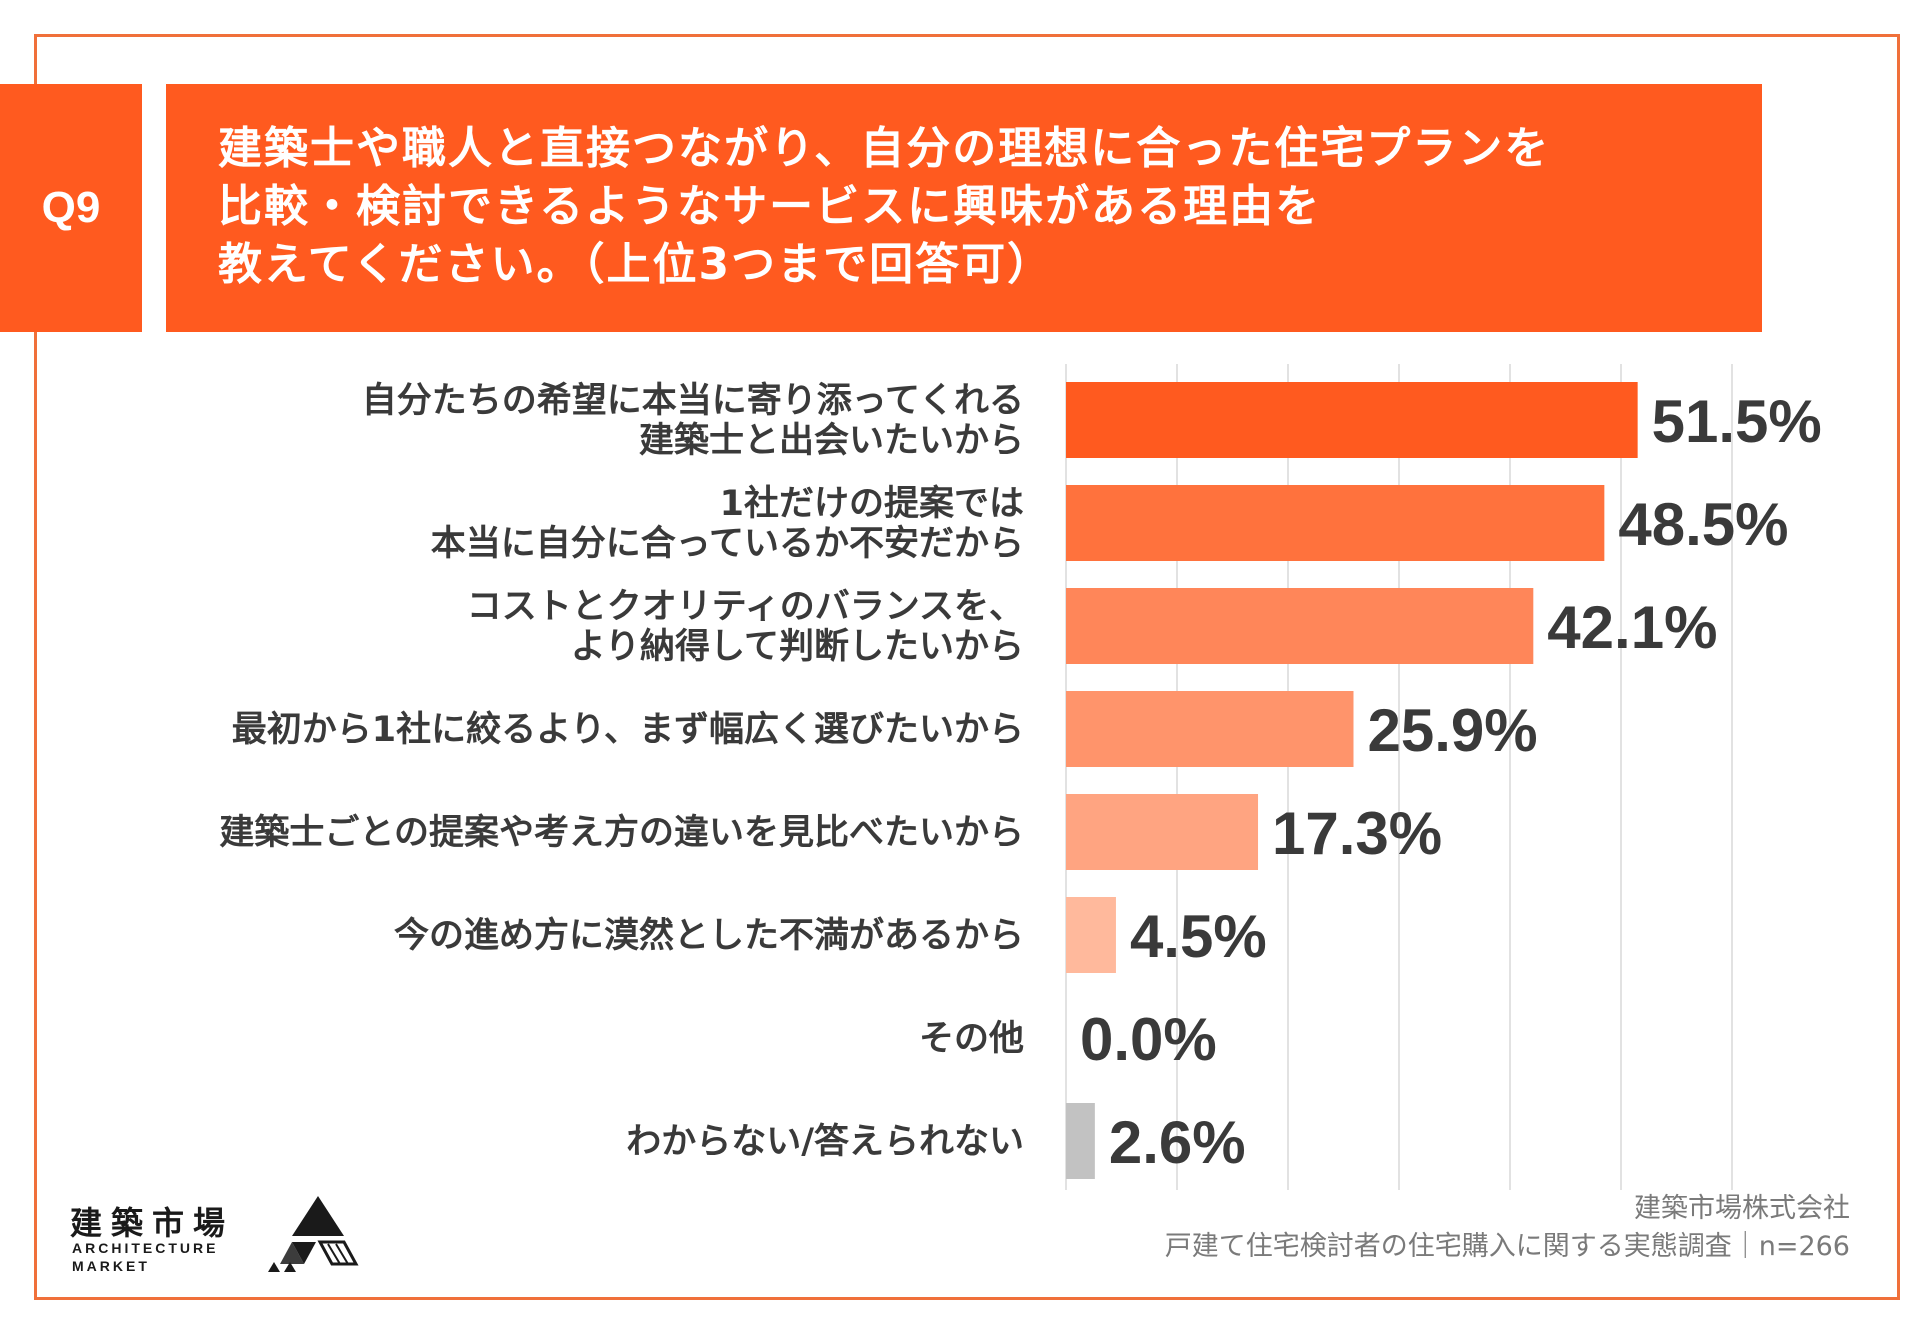  Describe the element at coordinates (727, 544) in the screenshot. I see `category-label: 本当に自分に合っているか不安だから` at that location.